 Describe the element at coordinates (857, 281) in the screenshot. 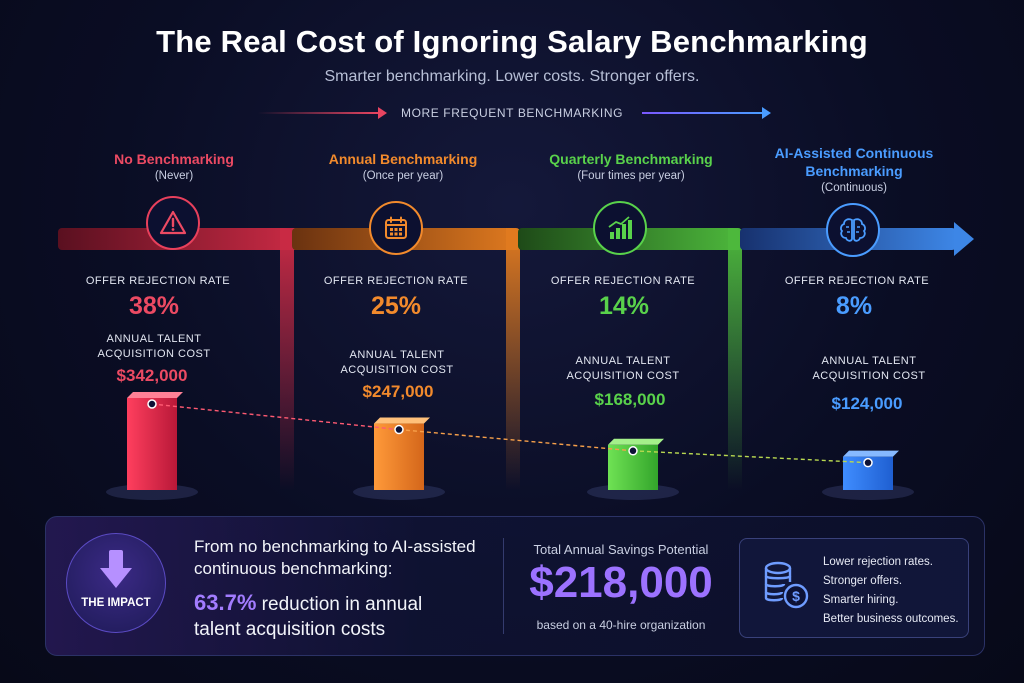

I see `stage-4-rejection-label: OFFER REJECTION RATE` at that location.